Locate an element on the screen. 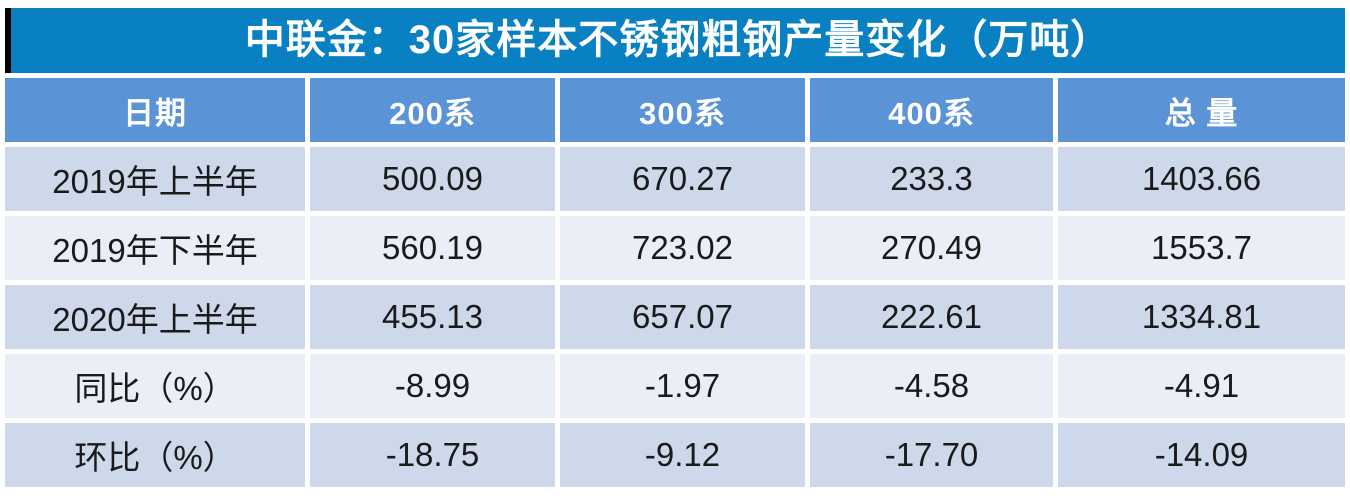 This screenshot has height=503, width=1350. col-header-400: 400系 is located at coordinates (931, 110).